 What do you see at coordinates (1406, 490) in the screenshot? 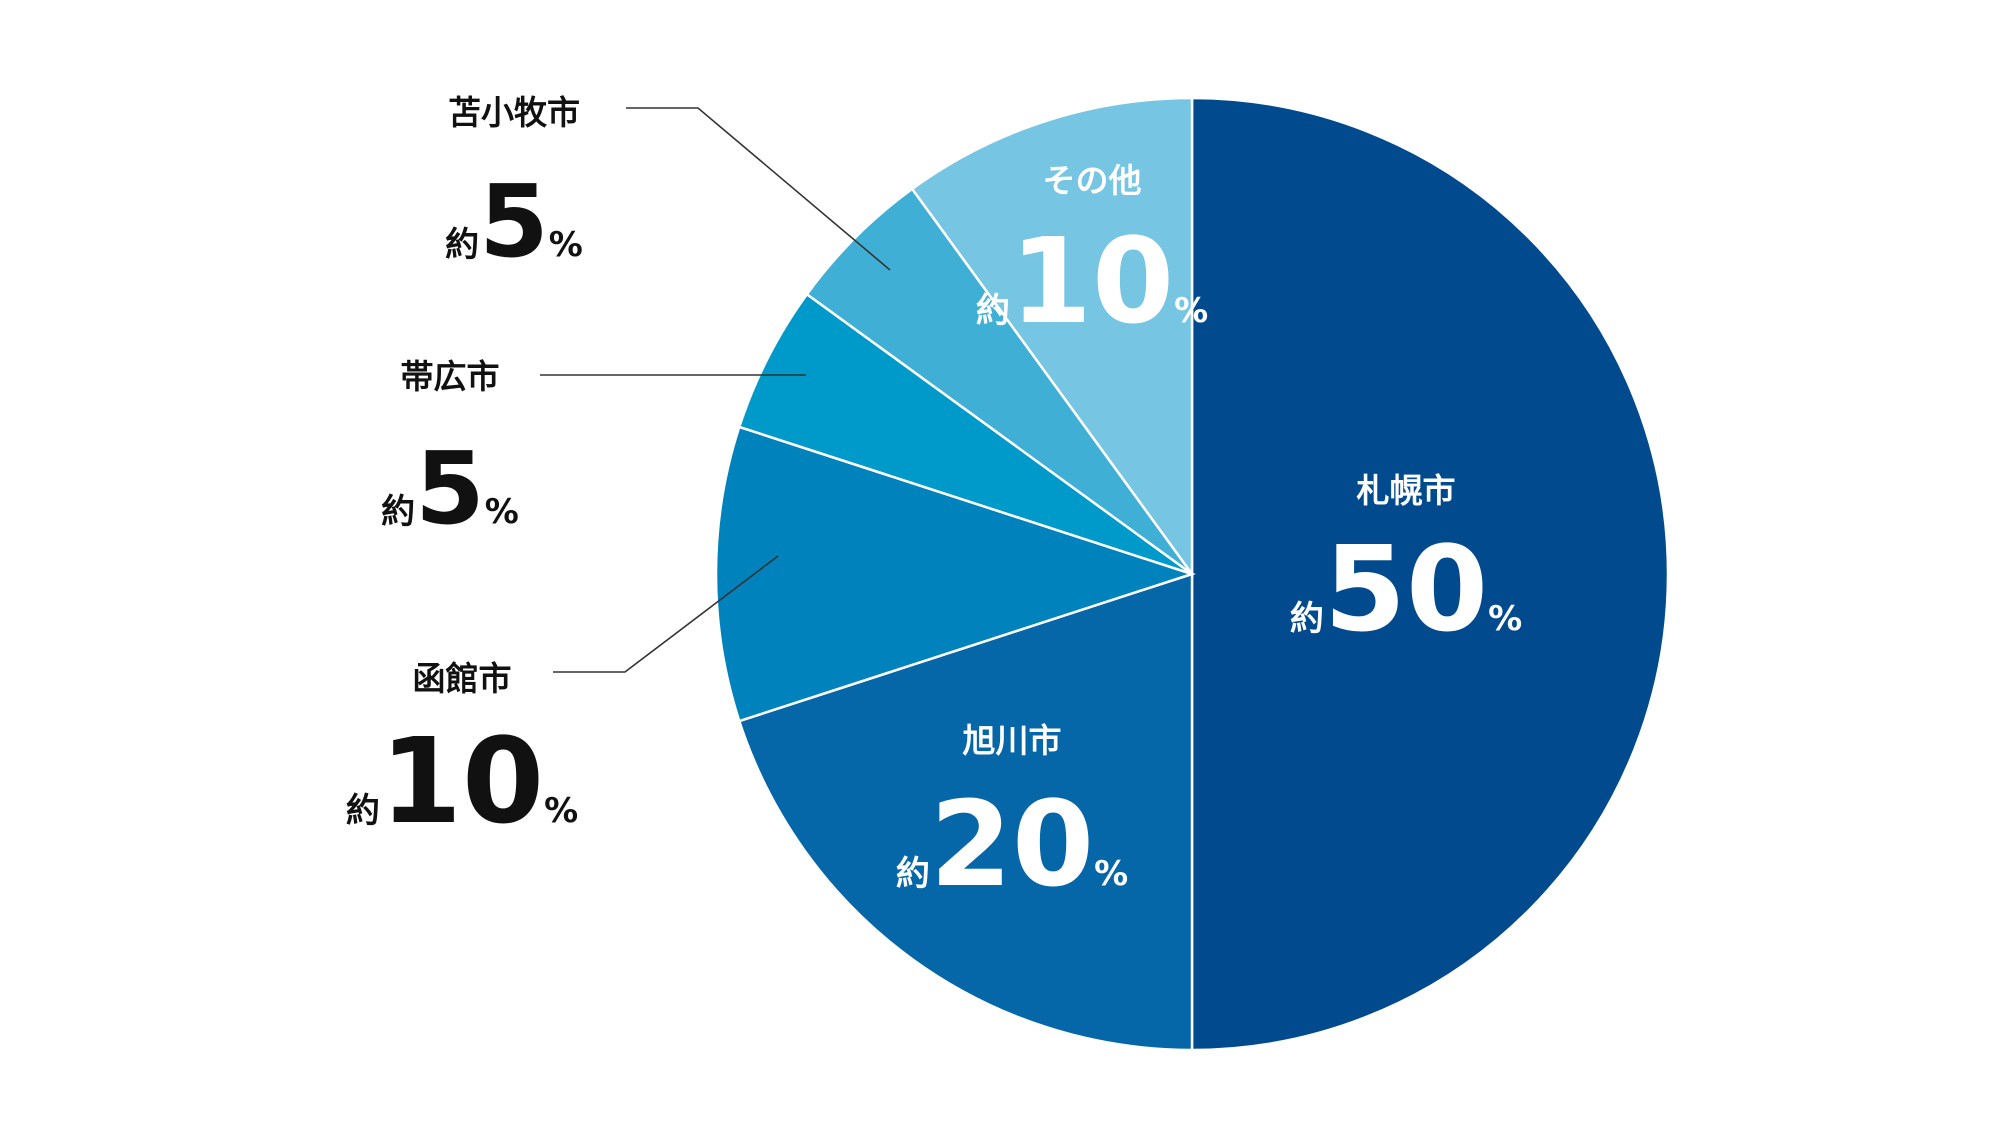
I see `slice-name-label: 札幌市` at bounding box center [1406, 490].